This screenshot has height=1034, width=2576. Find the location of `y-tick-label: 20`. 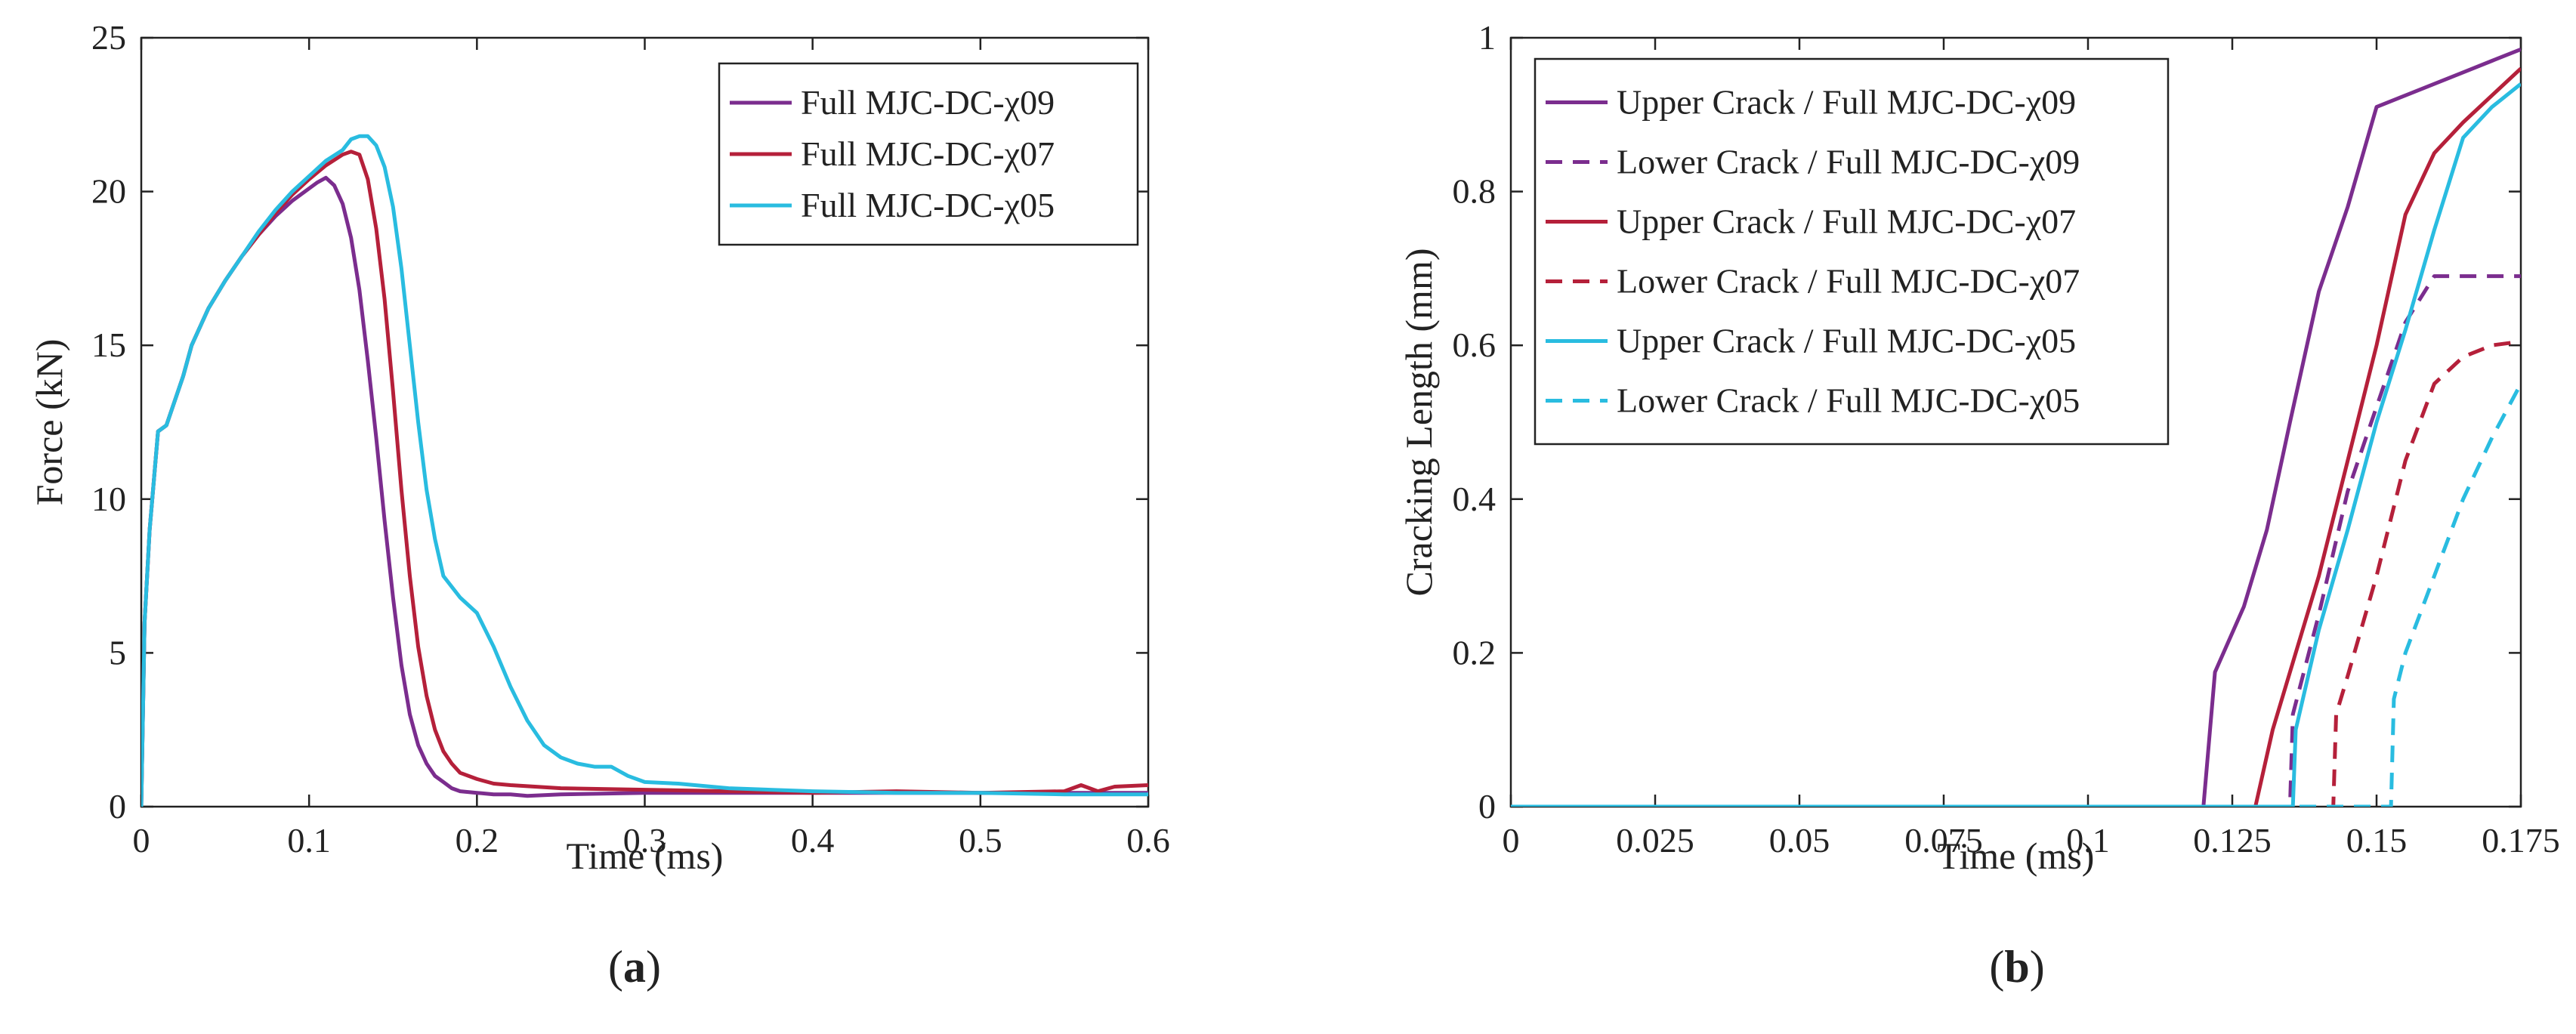

y-tick-label: 20 is located at coordinates (108, 191).